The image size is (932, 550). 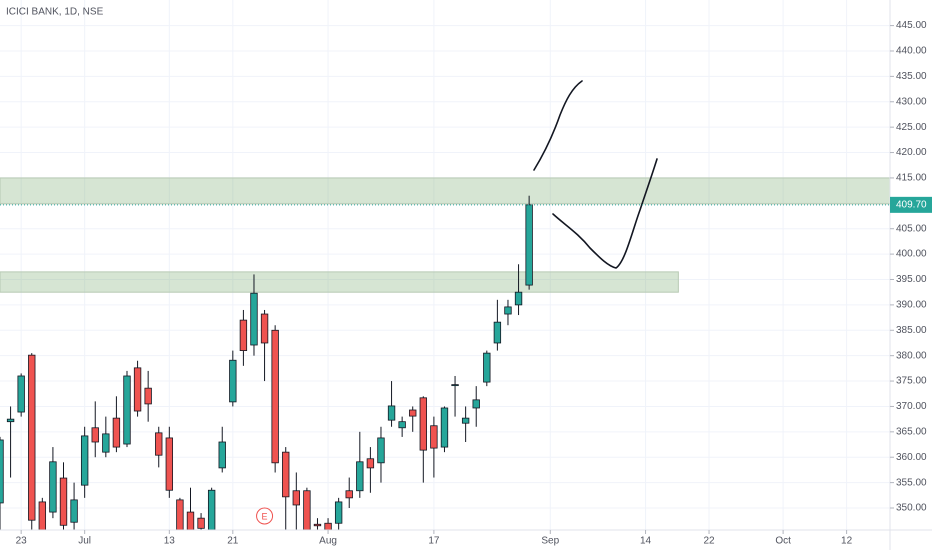 What do you see at coordinates (911, 279) in the screenshot?
I see `y-tick-label: 395.00` at bounding box center [911, 279].